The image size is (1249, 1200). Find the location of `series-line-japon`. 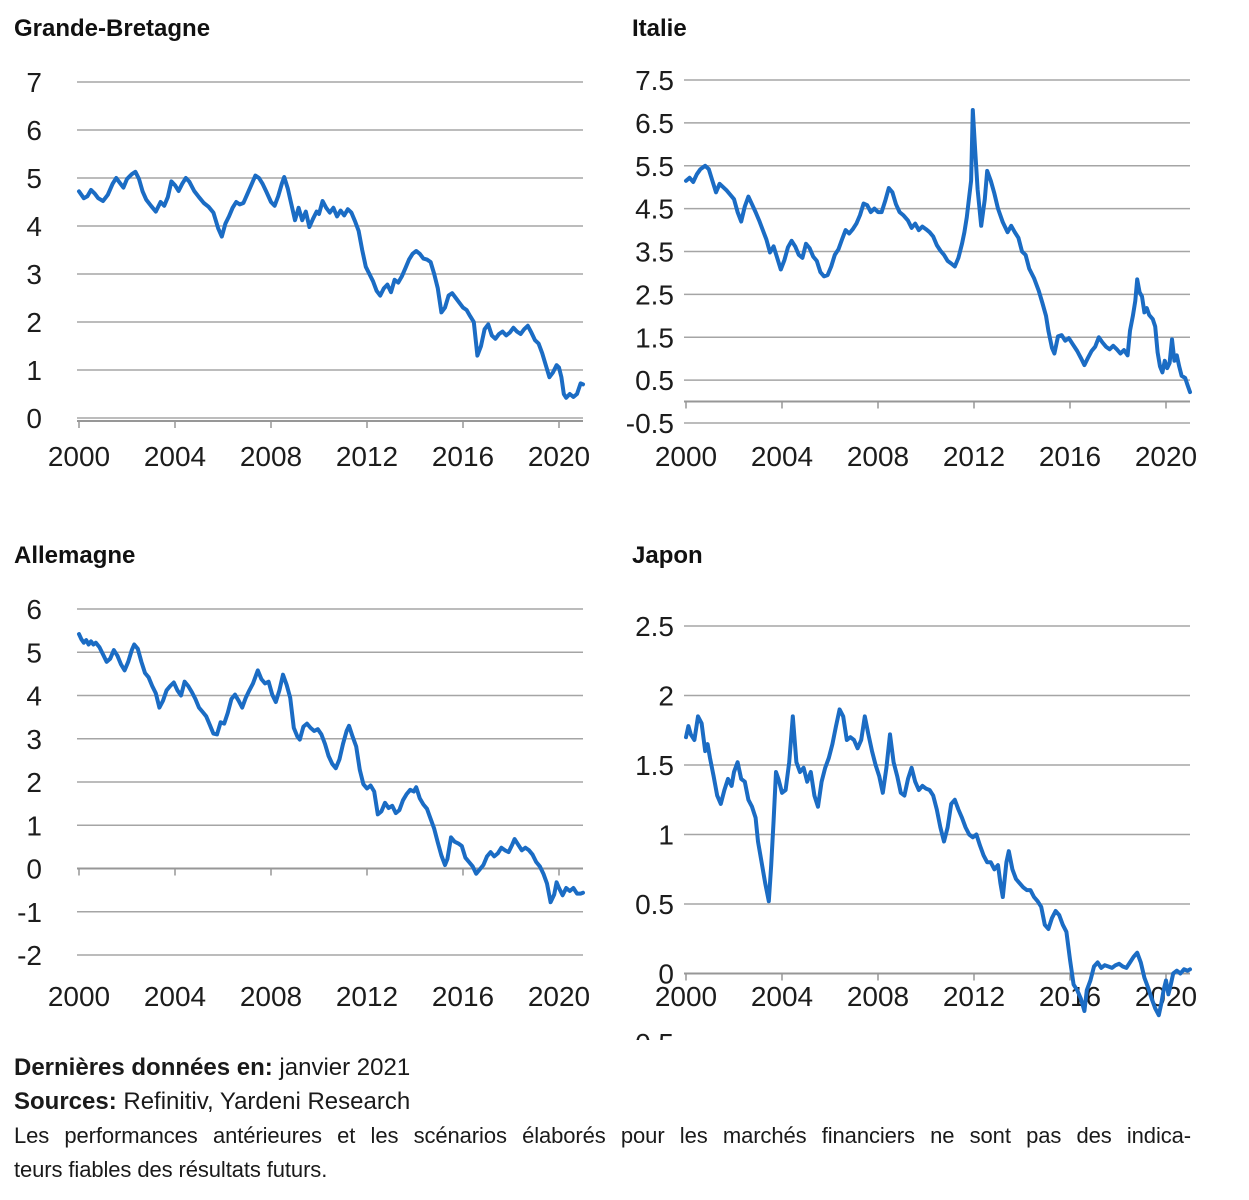

series-line-japon is located at coordinates (938, 862).